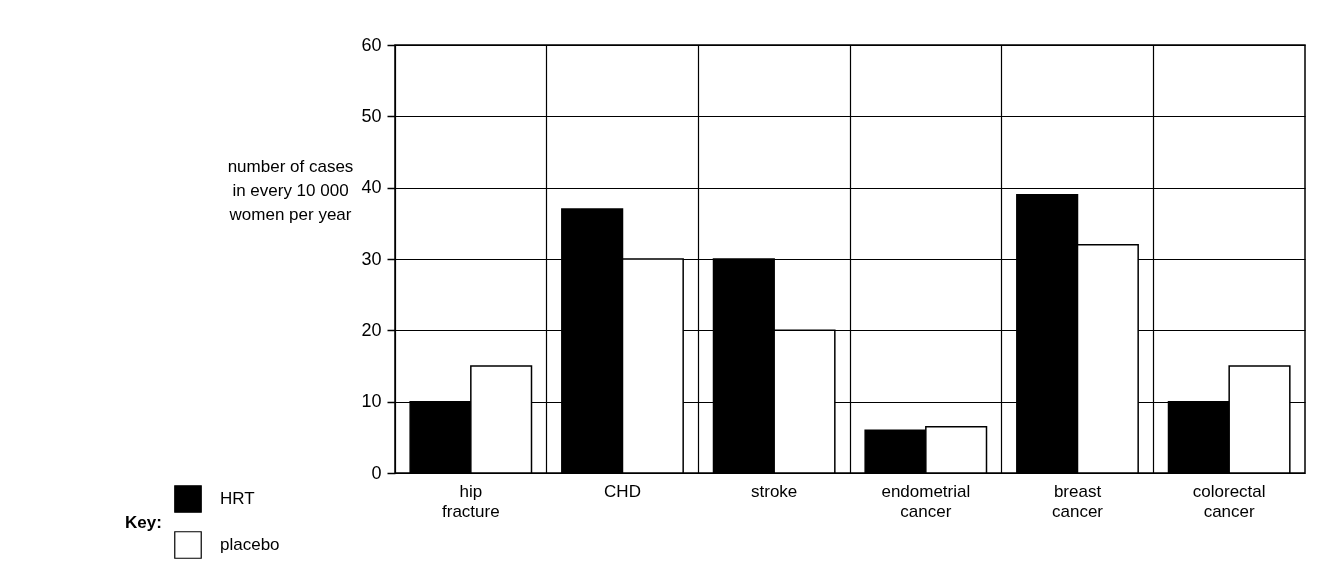 This screenshot has height=586, width=1325. What do you see at coordinates (290, 190) in the screenshot?
I see `y-axis-title: number of cases in every 10 000 women per year` at bounding box center [290, 190].